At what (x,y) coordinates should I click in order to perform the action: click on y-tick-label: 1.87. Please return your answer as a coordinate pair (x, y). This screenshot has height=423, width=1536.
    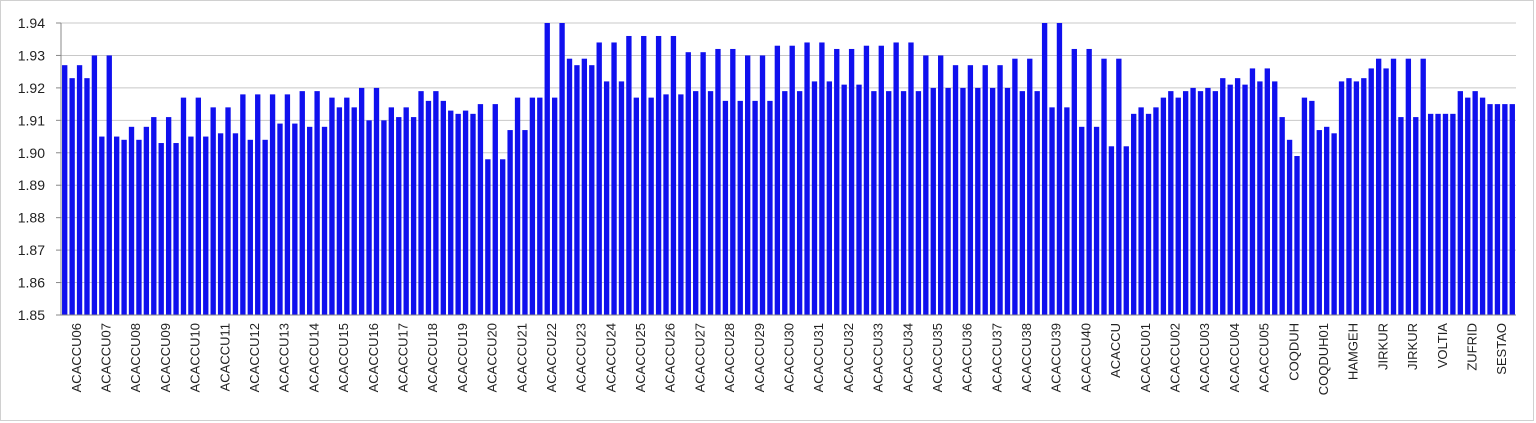
    Looking at the image, I should click on (31, 250).